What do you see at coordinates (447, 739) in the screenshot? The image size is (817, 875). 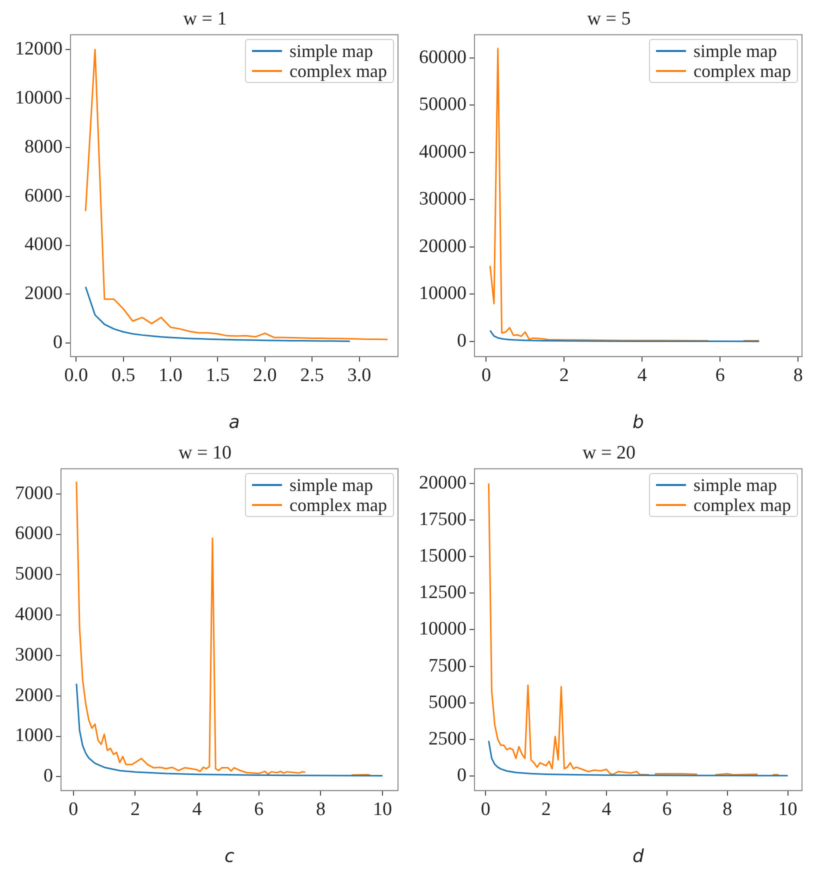 I see `y-tick-label: 2500` at bounding box center [447, 739].